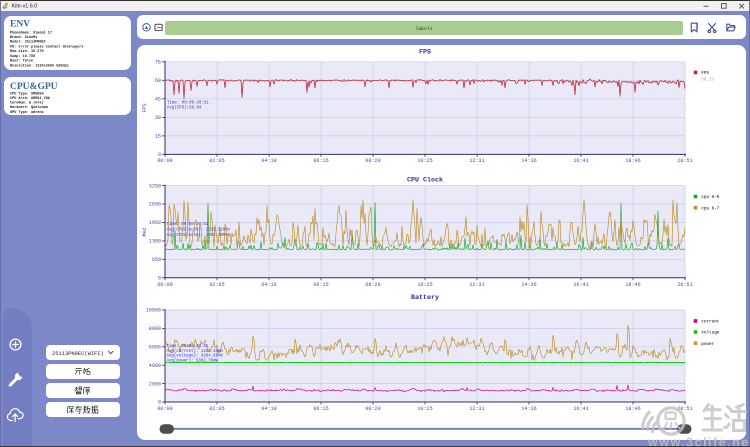 The image size is (750, 447). I want to click on svg-text: voltage, so click(710, 333).